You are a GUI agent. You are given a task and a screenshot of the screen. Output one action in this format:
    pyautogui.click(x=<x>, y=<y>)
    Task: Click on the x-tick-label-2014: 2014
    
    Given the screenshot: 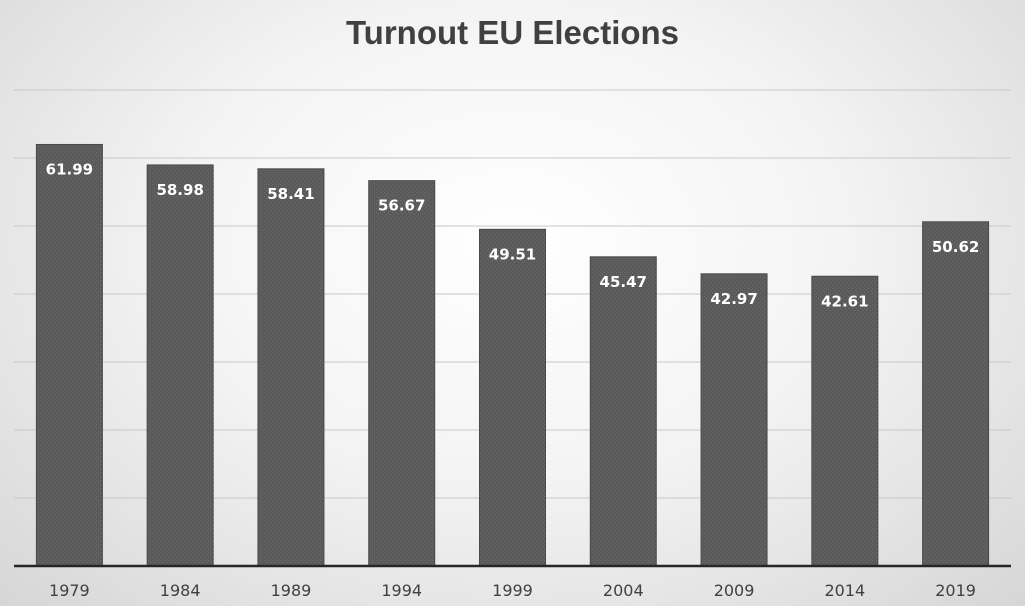 What is the action you would take?
    pyautogui.click(x=844, y=590)
    